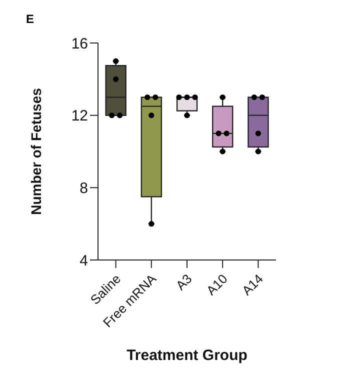 Image resolution: width=344 pixels, height=388 pixels. Describe the element at coordinates (79, 116) in the screenshot. I see `y-tick-label: 12` at that location.